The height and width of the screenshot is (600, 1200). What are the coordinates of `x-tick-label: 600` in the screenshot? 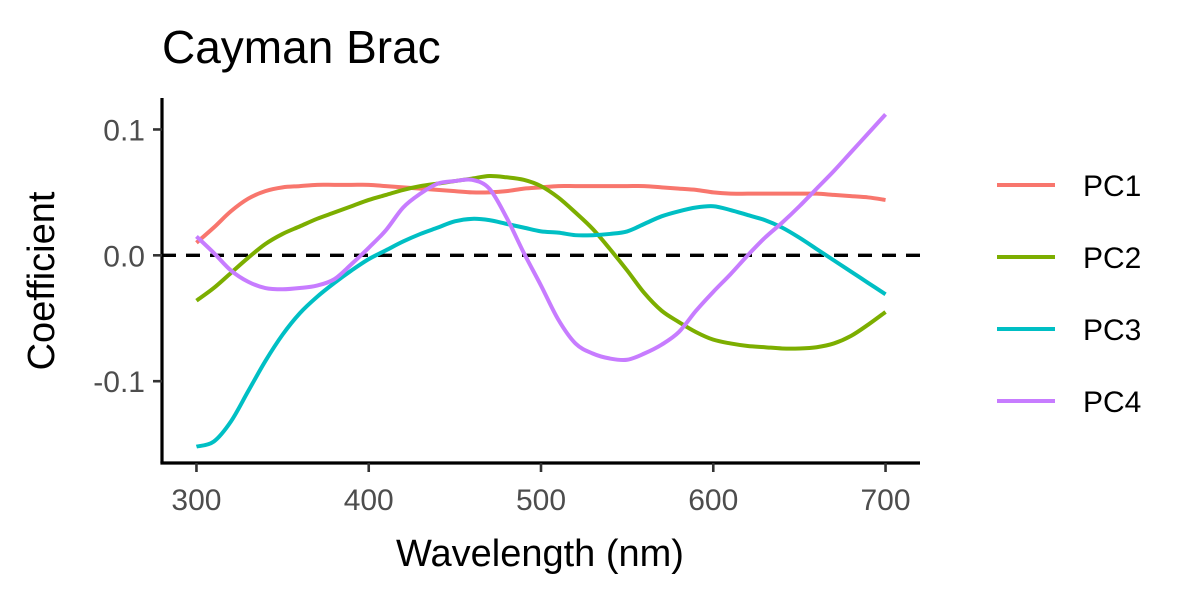 It's located at (713, 500).